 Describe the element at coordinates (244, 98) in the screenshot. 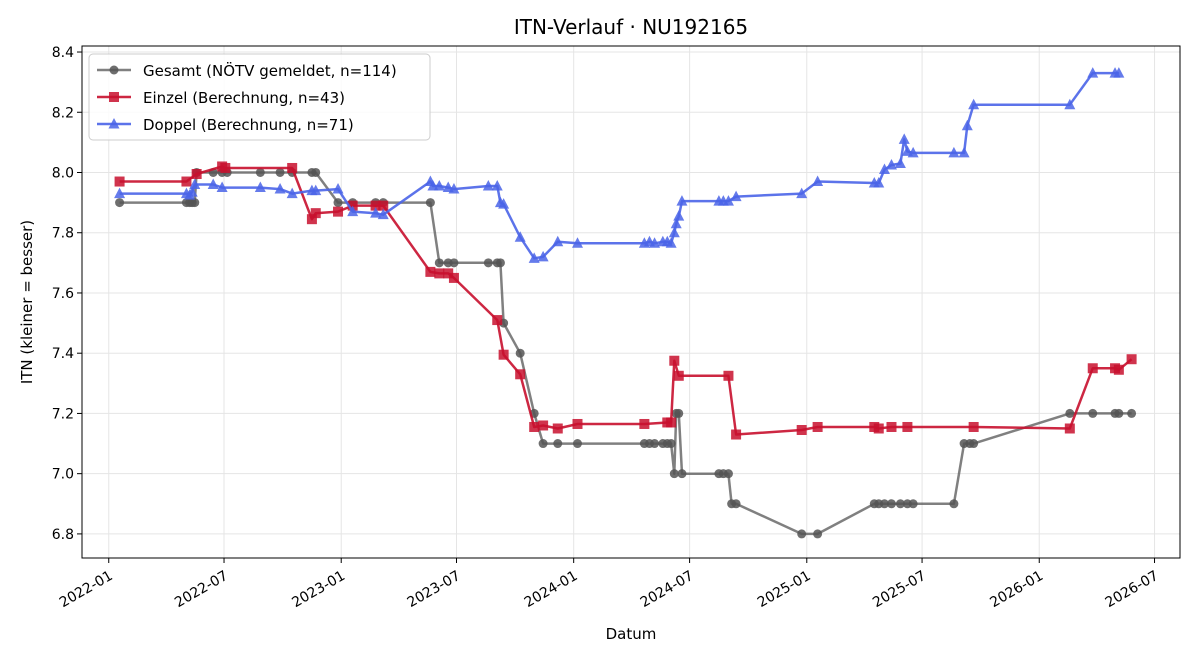

I see `legend-label-einzel: Einzel (Berechnung, n=43)` at that location.